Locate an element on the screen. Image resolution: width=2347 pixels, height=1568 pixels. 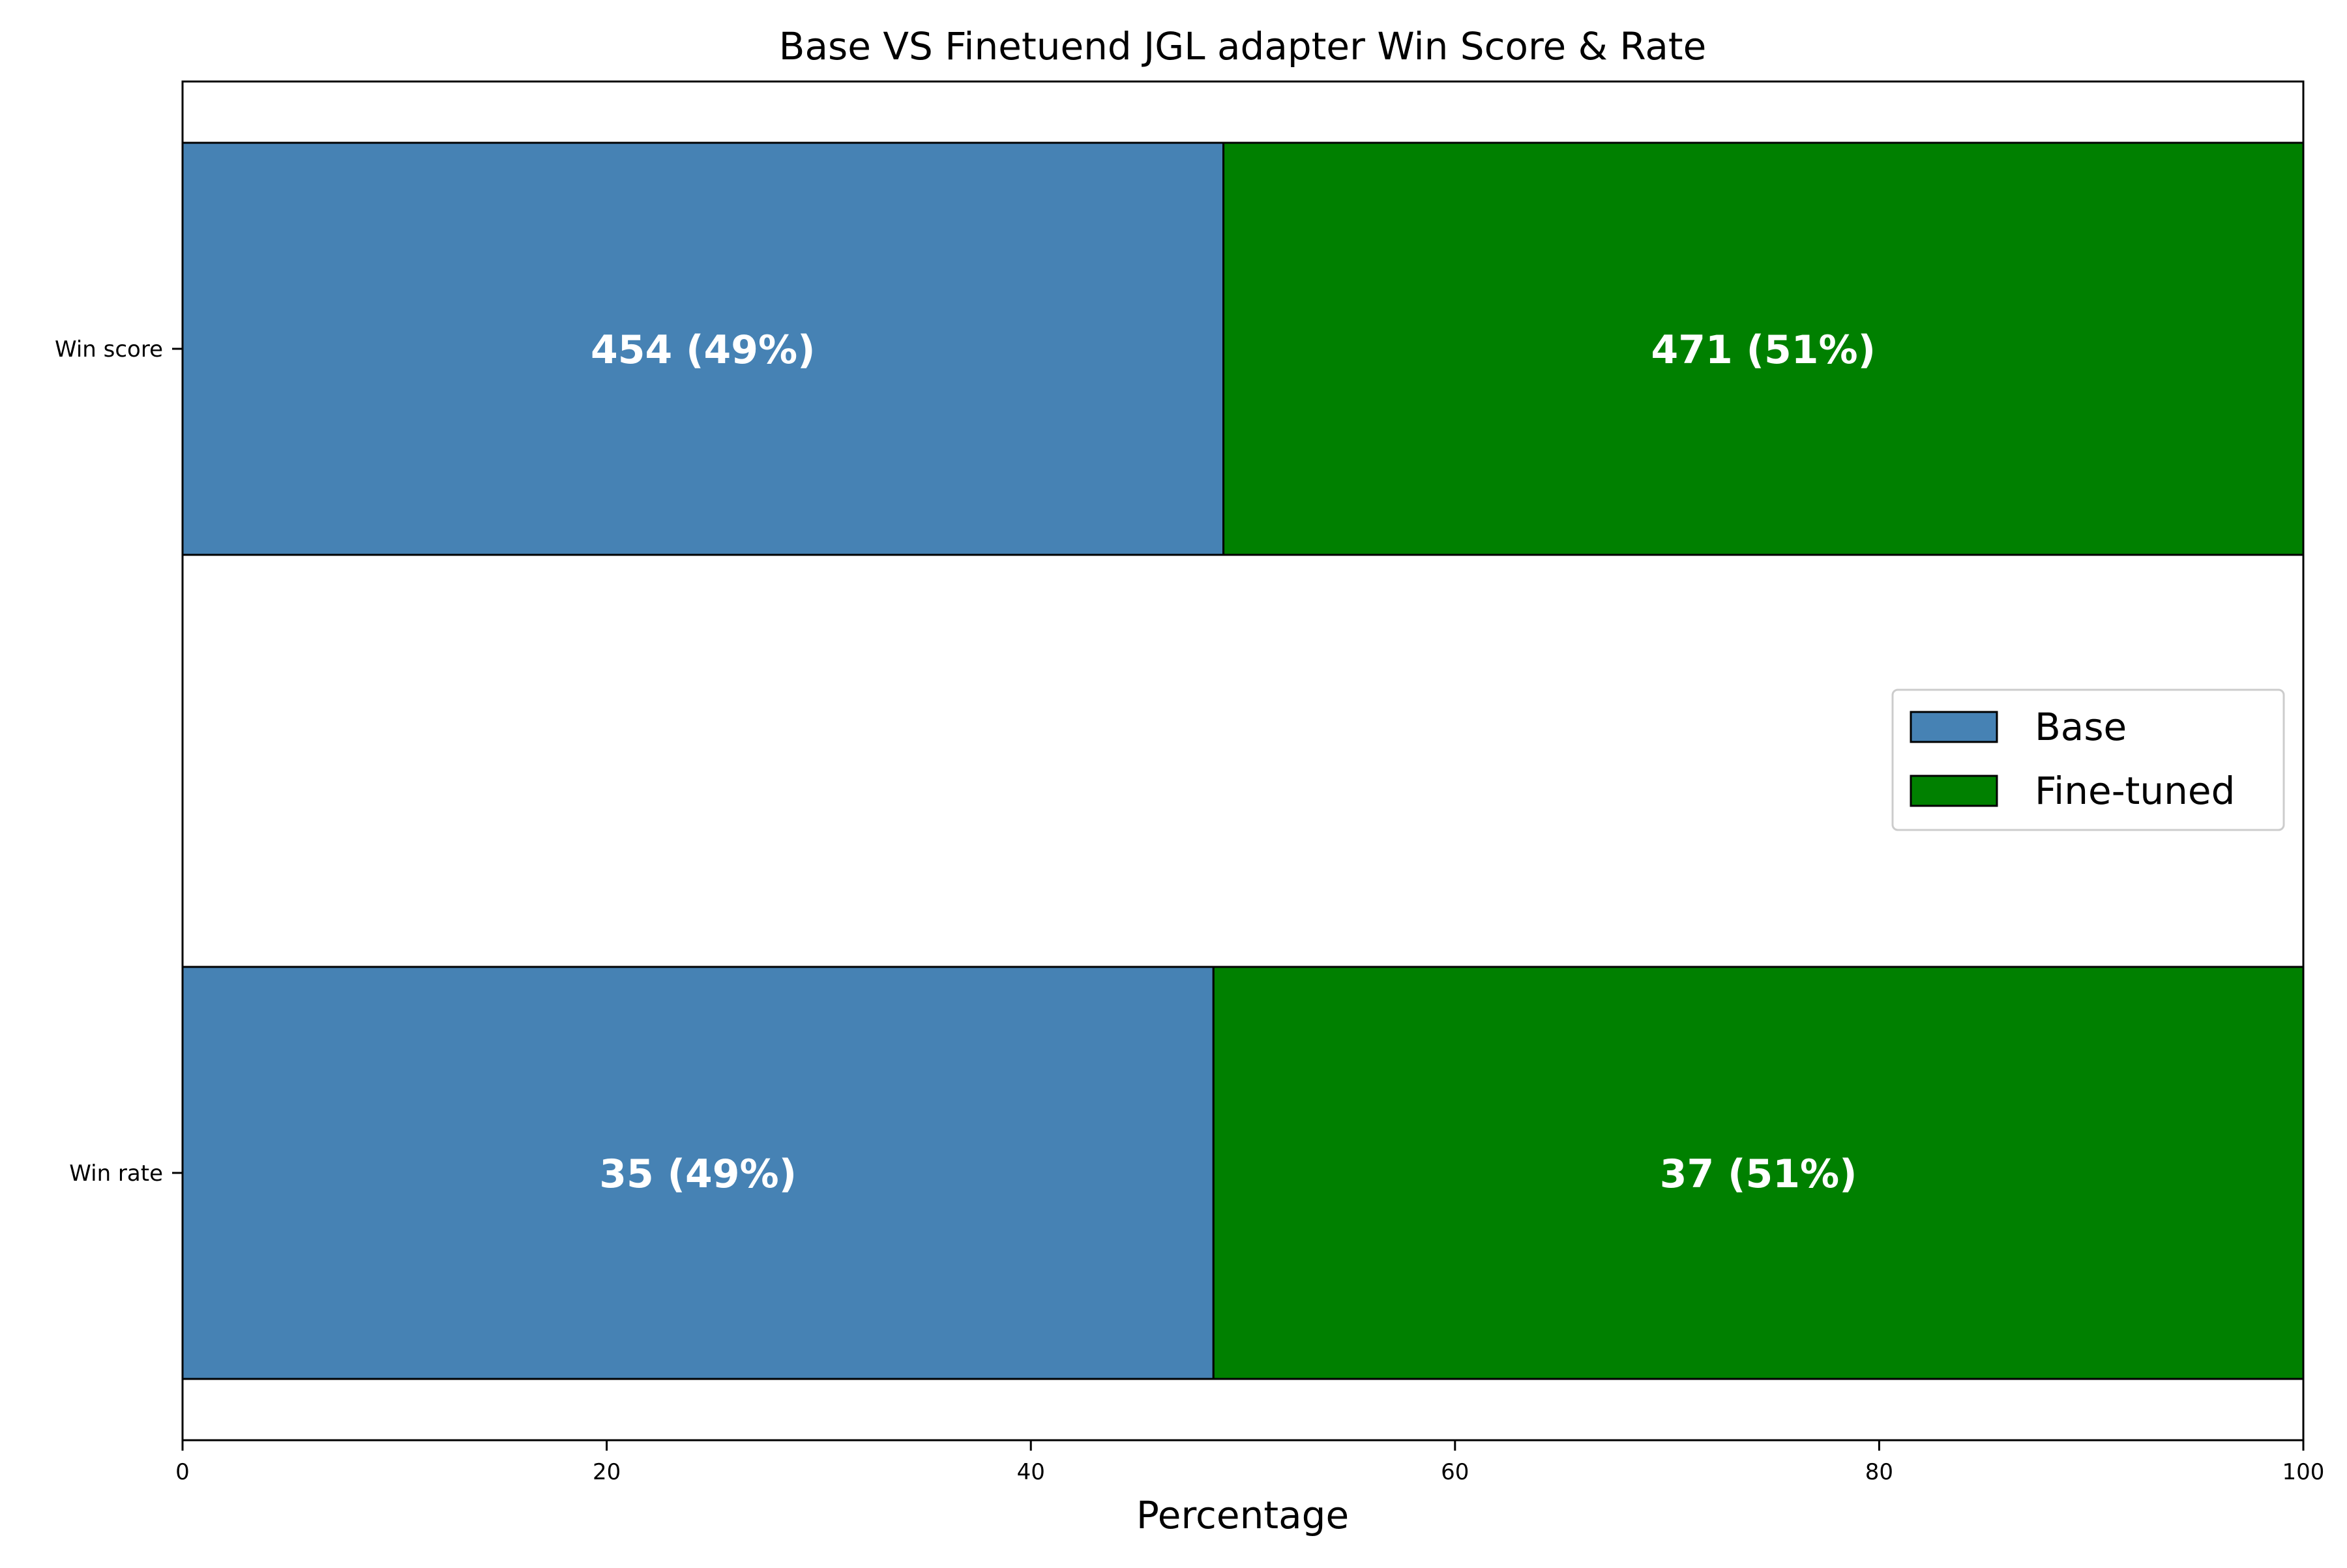
x-tick-label: 40 is located at coordinates (1031, 1472).